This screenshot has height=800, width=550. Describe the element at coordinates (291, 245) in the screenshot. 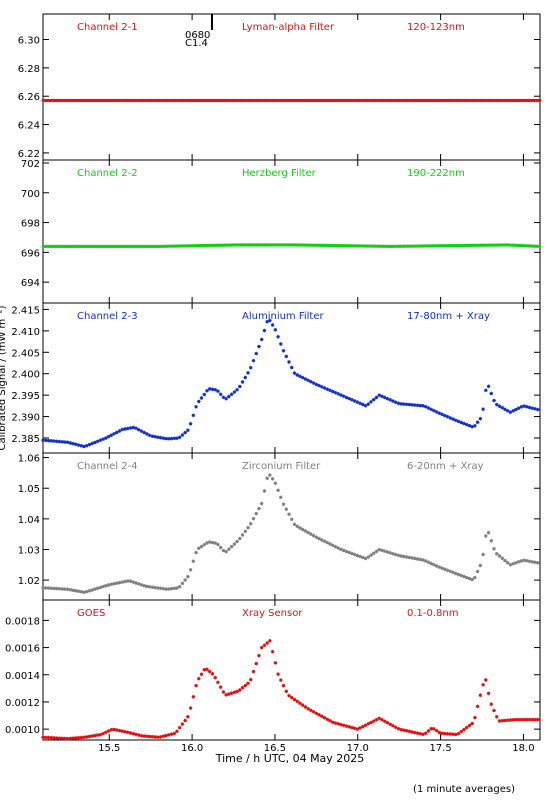

I see `data-series` at that location.